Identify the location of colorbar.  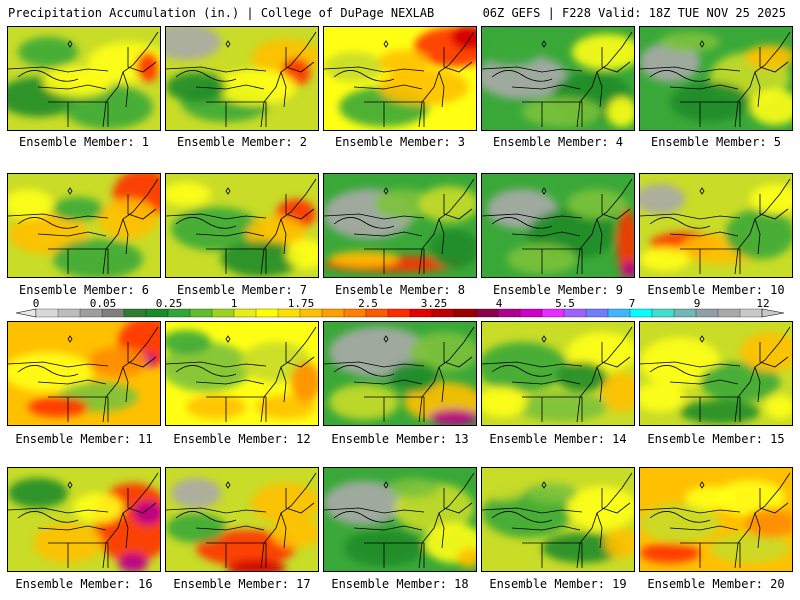
(400, 313).